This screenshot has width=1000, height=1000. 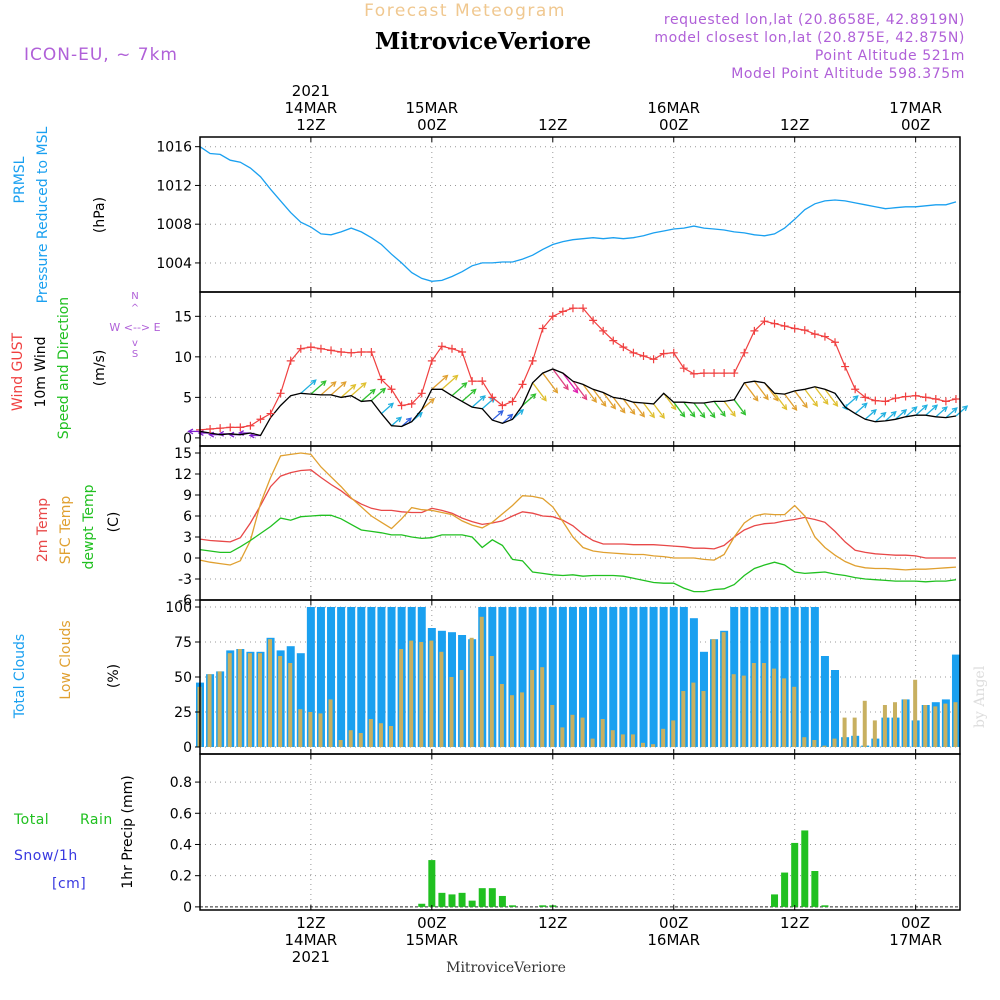 I want to click on y-tick-label: 6, so click(x=187, y=517).